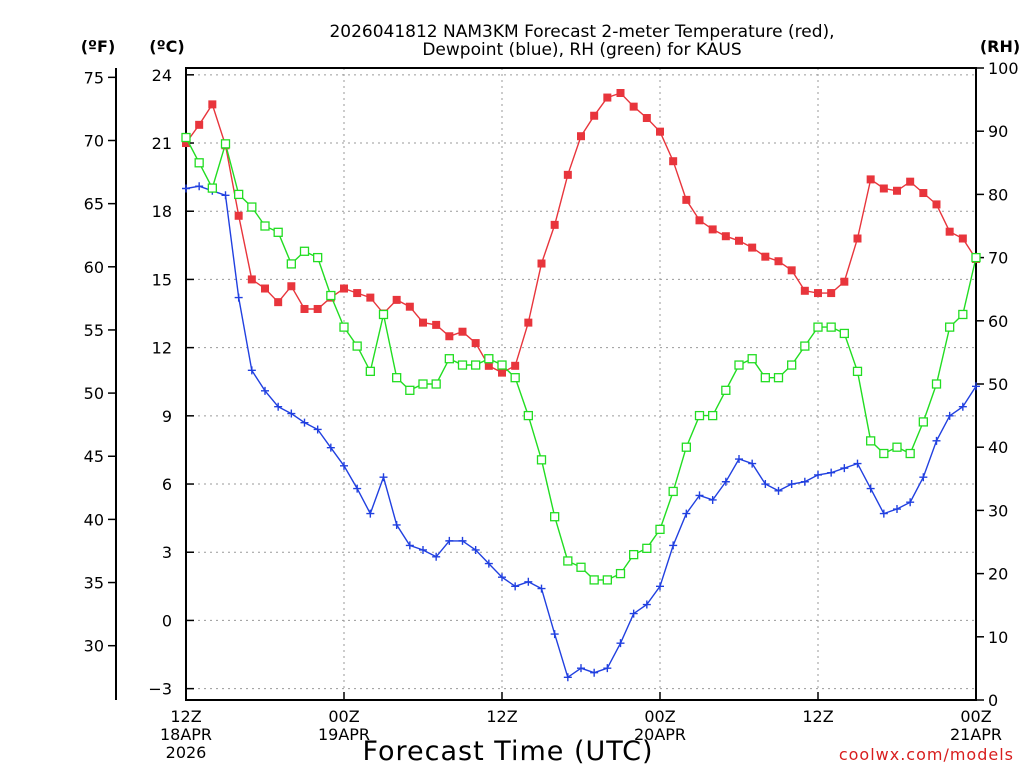 The image size is (1024, 768). What do you see at coordinates (344, 734) in the screenshot?
I see `x-tick-label: 19APR` at bounding box center [344, 734].